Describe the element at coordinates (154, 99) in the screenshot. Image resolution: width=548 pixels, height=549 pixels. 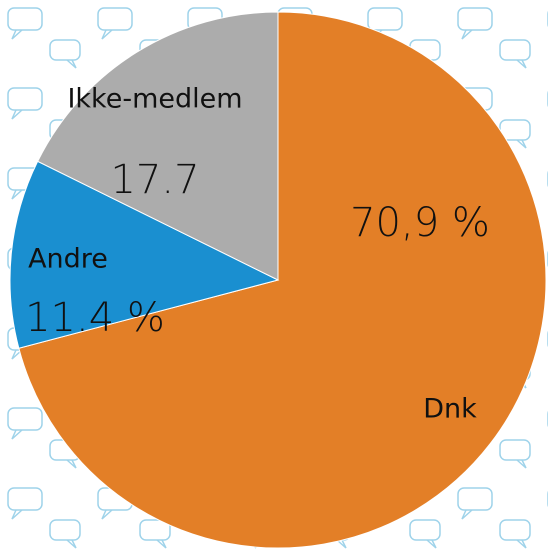
I see `slice-name: Ikke-medlem` at that location.